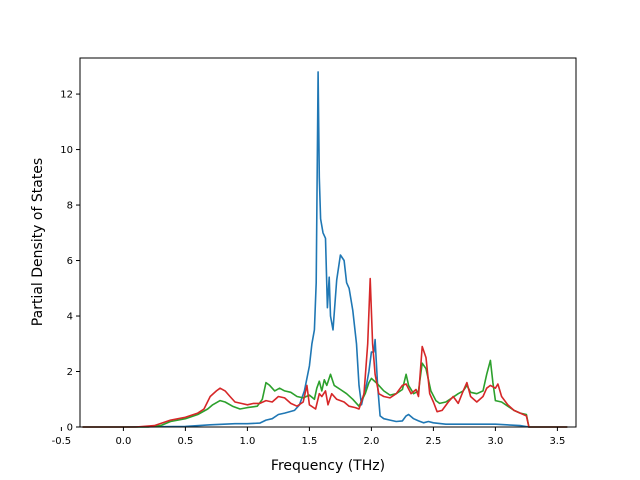  Describe the element at coordinates (70, 206) in the screenshot. I see `y-tick-label: 8` at that location.